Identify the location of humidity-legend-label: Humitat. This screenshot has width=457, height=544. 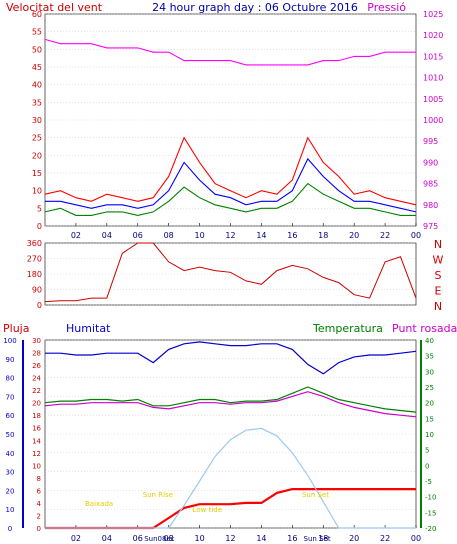
(88, 328).